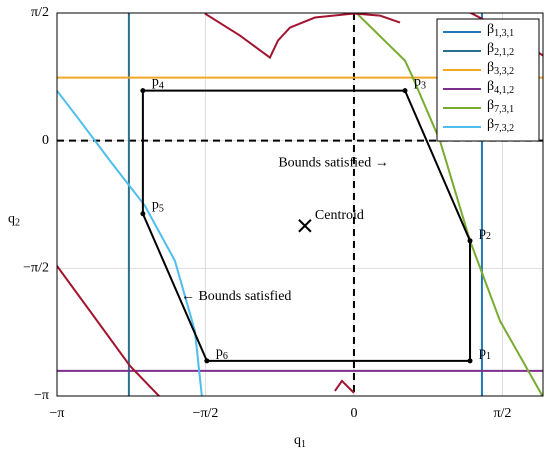 The width and height of the screenshot is (550, 451). What do you see at coordinates (40, 12) in the screenshot?
I see `y-tick-label: π/2` at bounding box center [40, 12].